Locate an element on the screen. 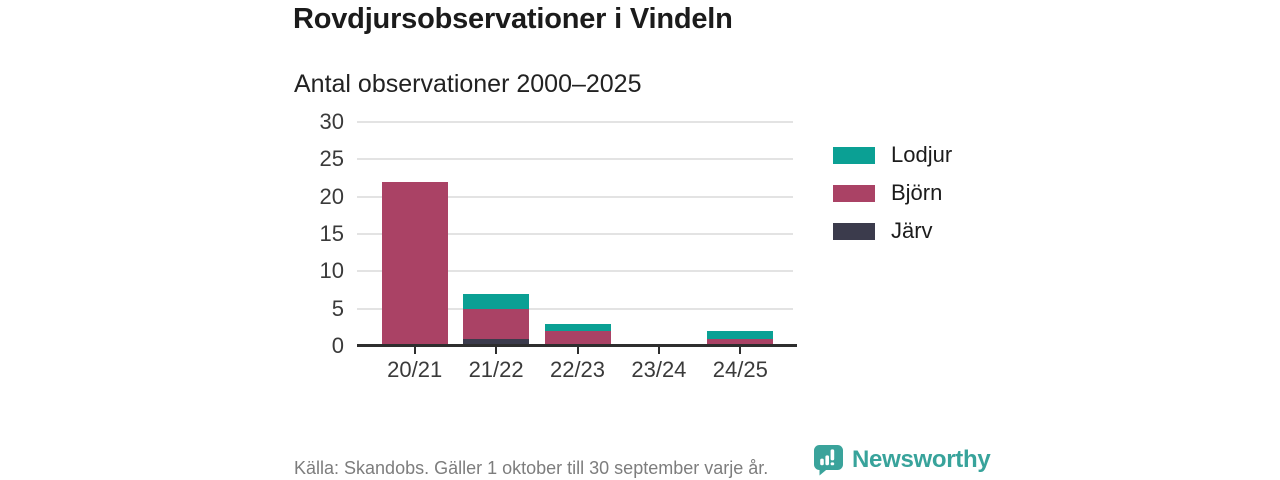 The height and width of the screenshot is (480, 1280). y-axis-tick-label: 30 is located at coordinates (331, 121).